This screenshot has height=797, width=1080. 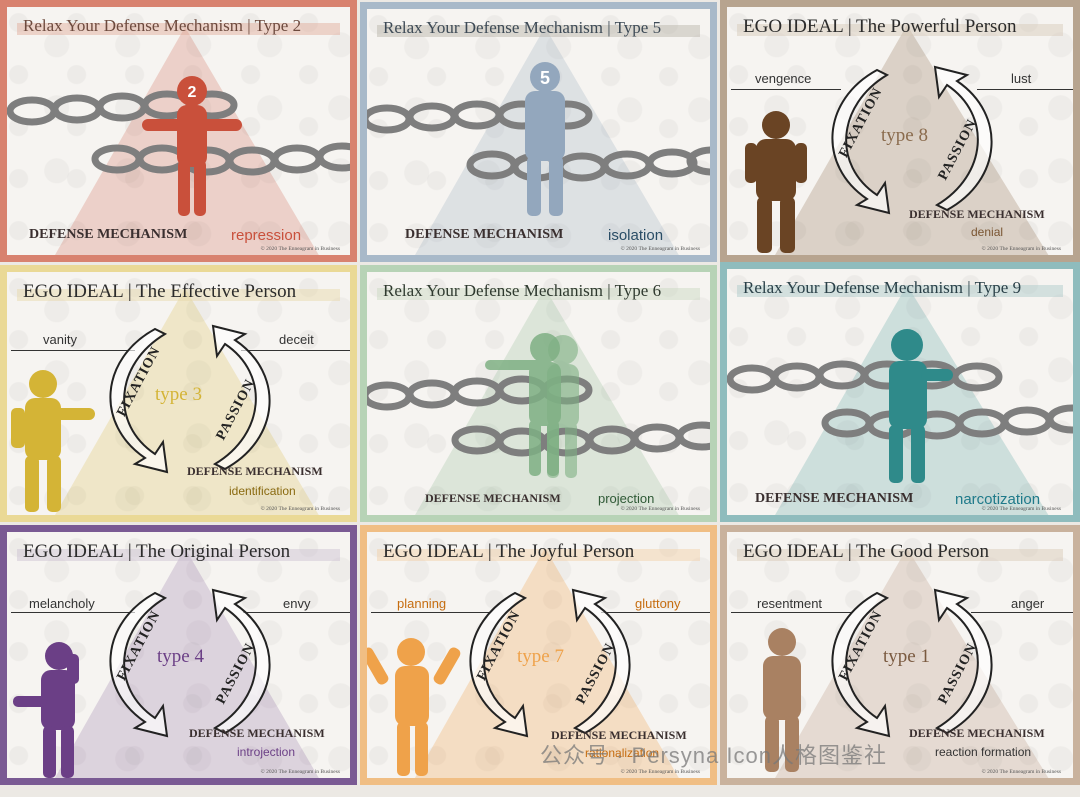 I want to click on card-title: EGO IDEAL | The Good Person, so click(x=900, y=552).